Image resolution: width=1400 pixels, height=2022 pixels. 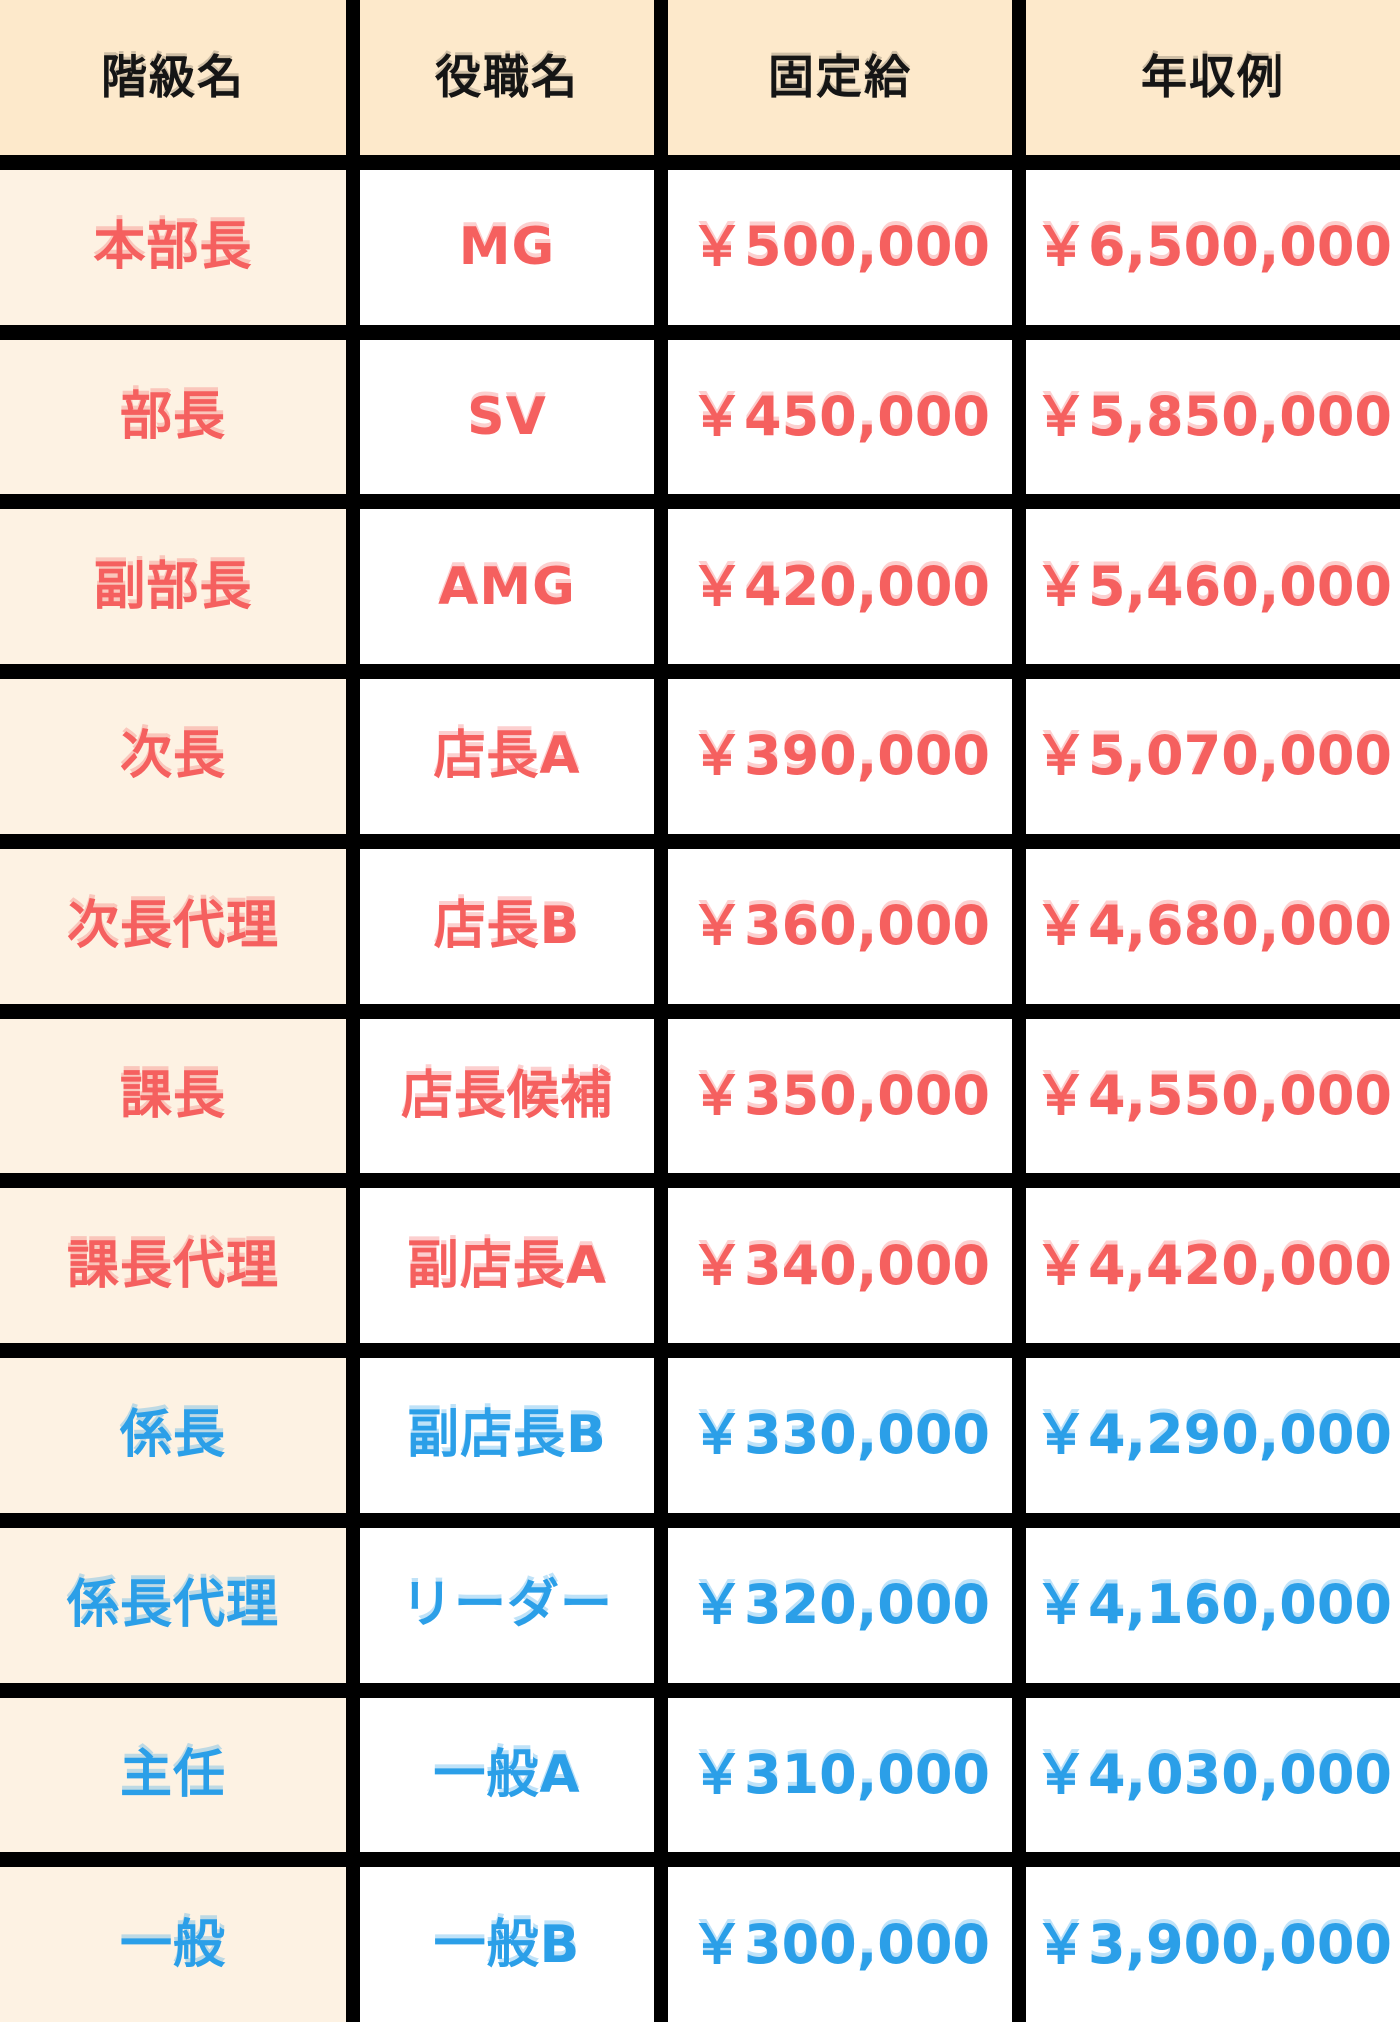 I want to click on position-cell: 店長B, so click(x=507, y=926).